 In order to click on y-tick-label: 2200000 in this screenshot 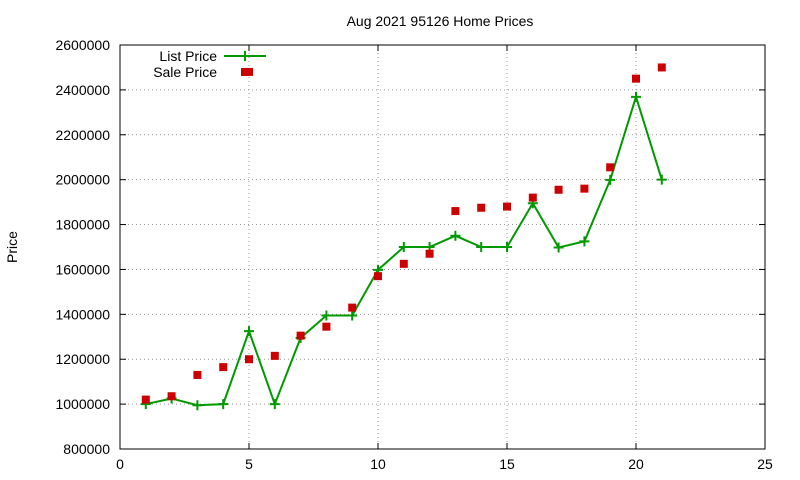, I will do `click(82, 135)`.